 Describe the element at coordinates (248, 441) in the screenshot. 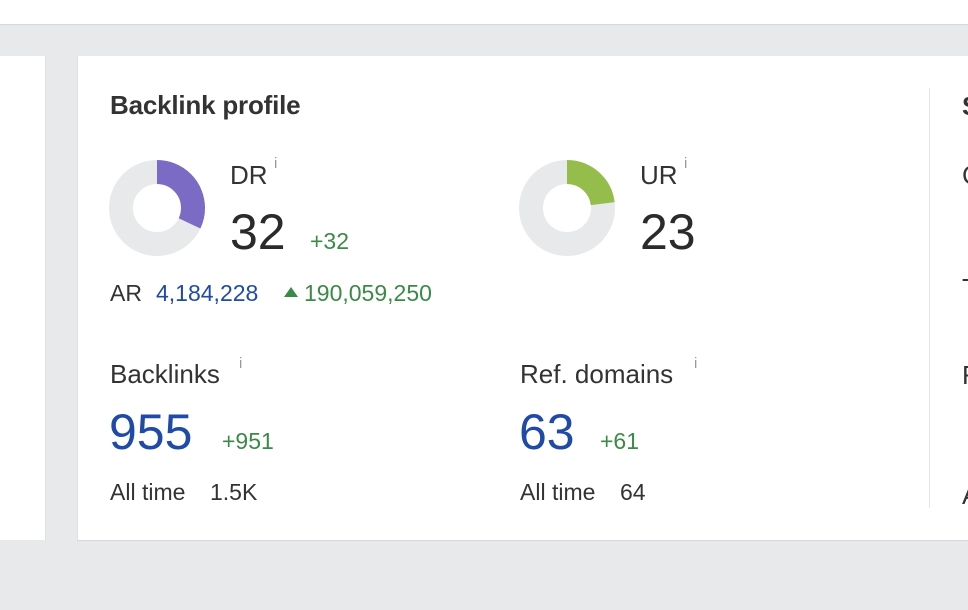

I see `backlinks-delta: +951` at that location.